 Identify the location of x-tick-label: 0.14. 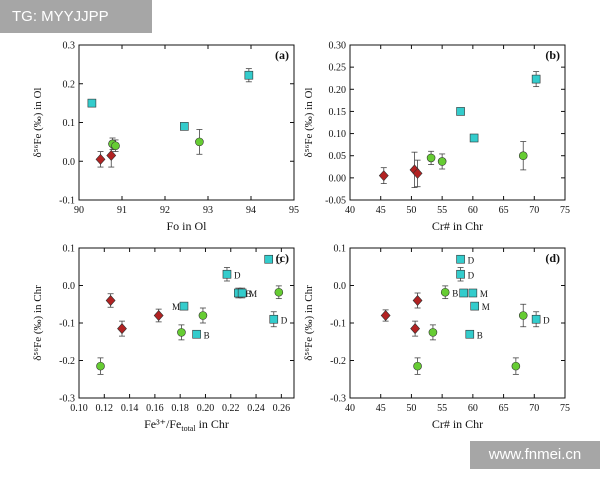
(130, 408).